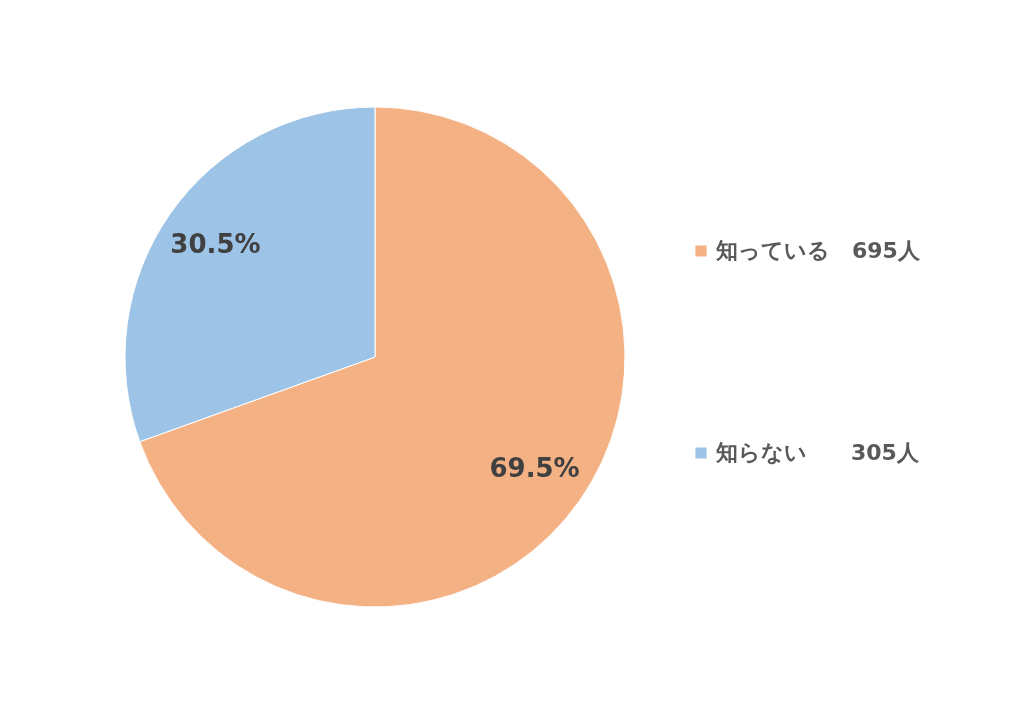 The image size is (1024, 716). Describe the element at coordinates (818, 250) in the screenshot. I see `legend-label: 知っている 695人` at that location.